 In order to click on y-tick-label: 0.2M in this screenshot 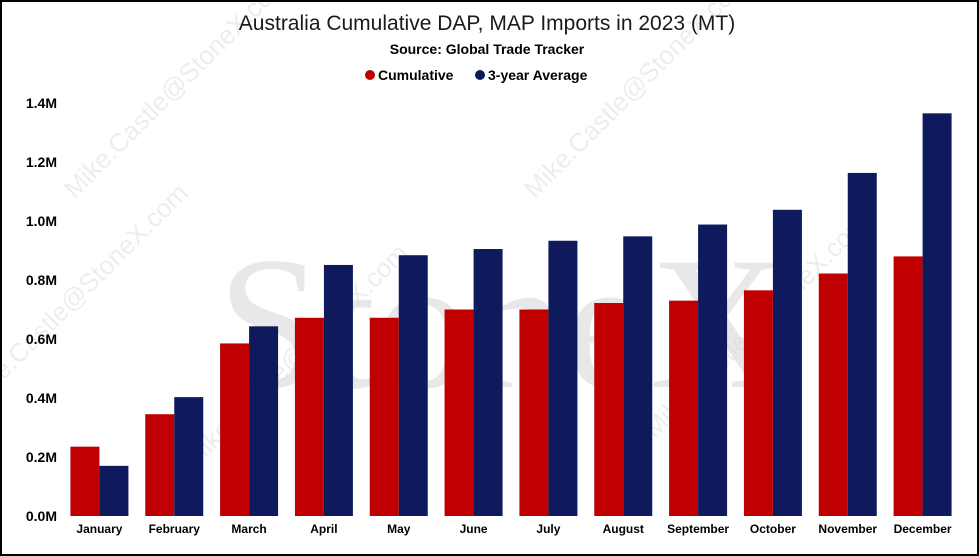, I will do `click(41, 457)`.